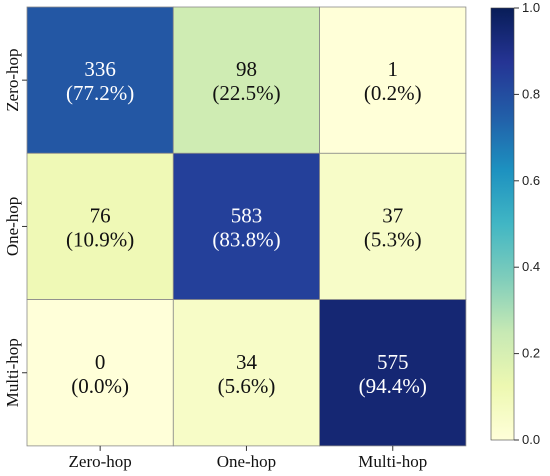 The width and height of the screenshot is (550, 476). What do you see at coordinates (246, 69) in the screenshot?
I see `cell-count-label: 98` at bounding box center [246, 69].